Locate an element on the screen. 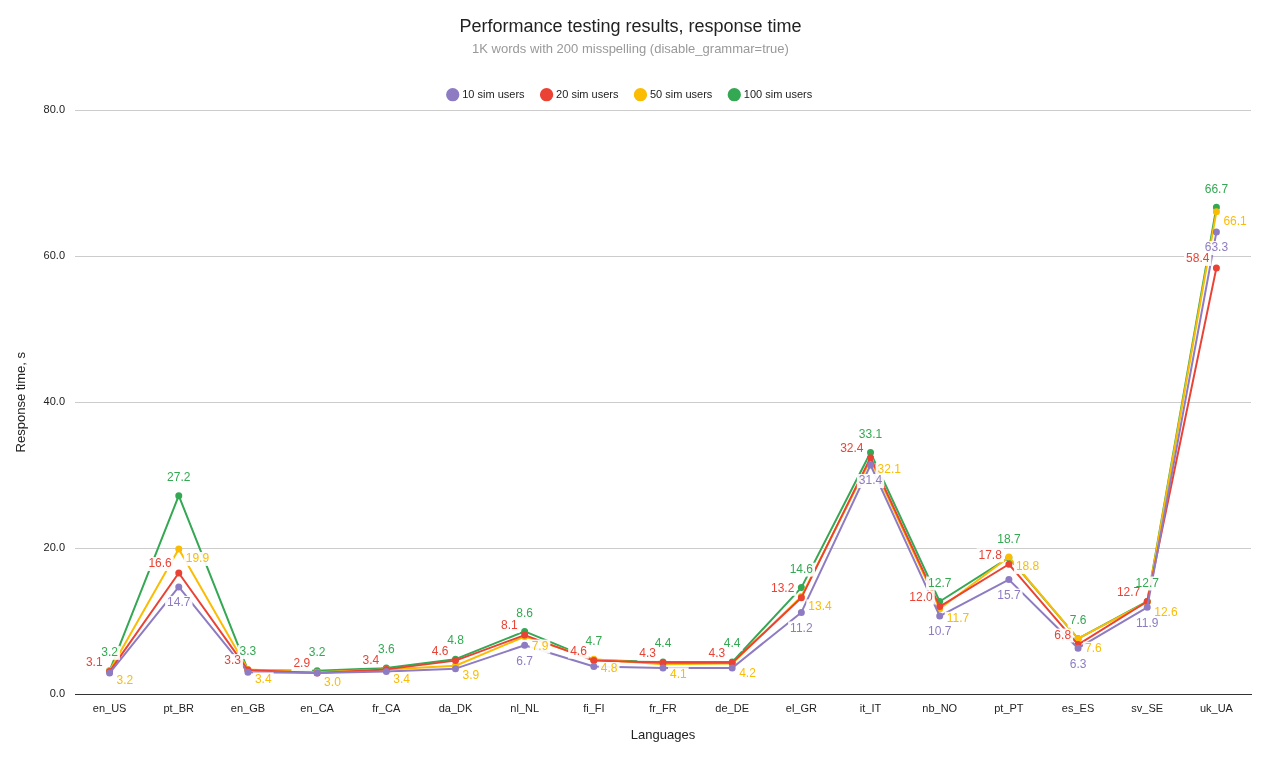 The width and height of the screenshot is (1281, 757). data-label: 14.7 is located at coordinates (179, 602).